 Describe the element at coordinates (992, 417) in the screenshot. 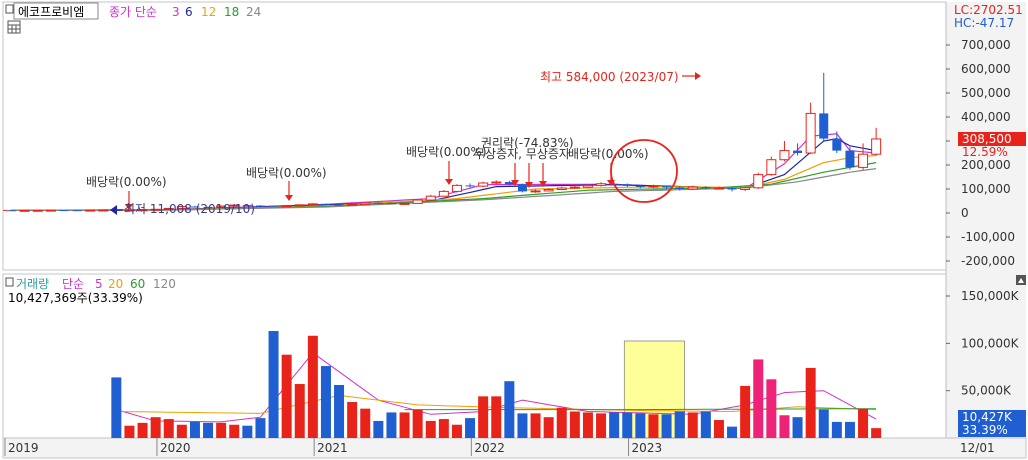

I see `volume-tag-bg` at that location.